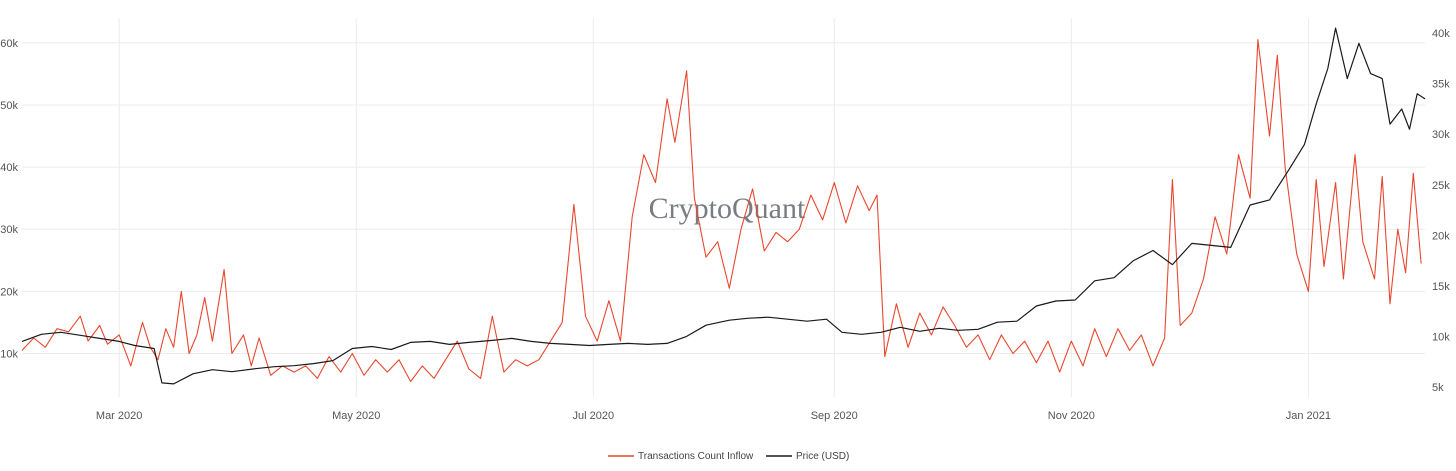 The image size is (1456, 471). I want to click on y-left-tick-label: 10k, so click(9, 355).